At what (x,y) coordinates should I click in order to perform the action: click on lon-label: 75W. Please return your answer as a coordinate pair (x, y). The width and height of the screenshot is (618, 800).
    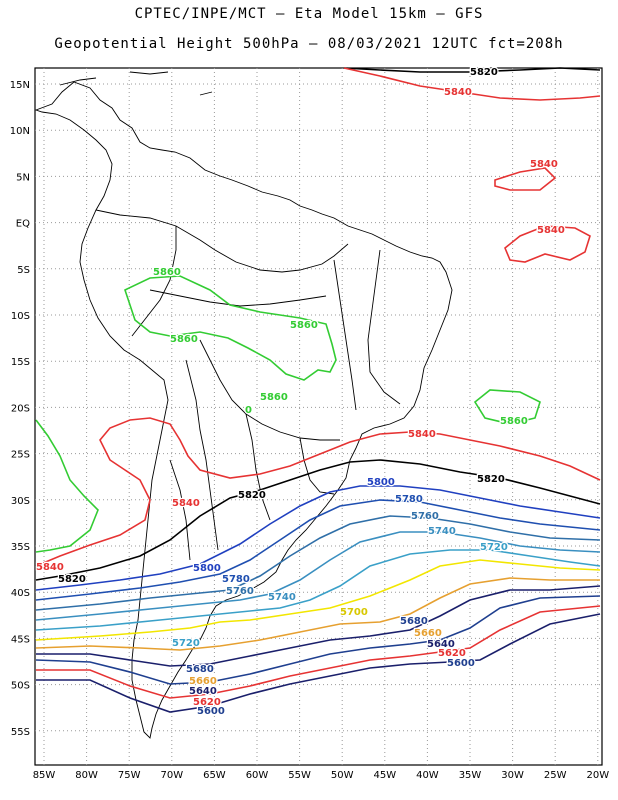
    Looking at the image, I should click on (129, 775).